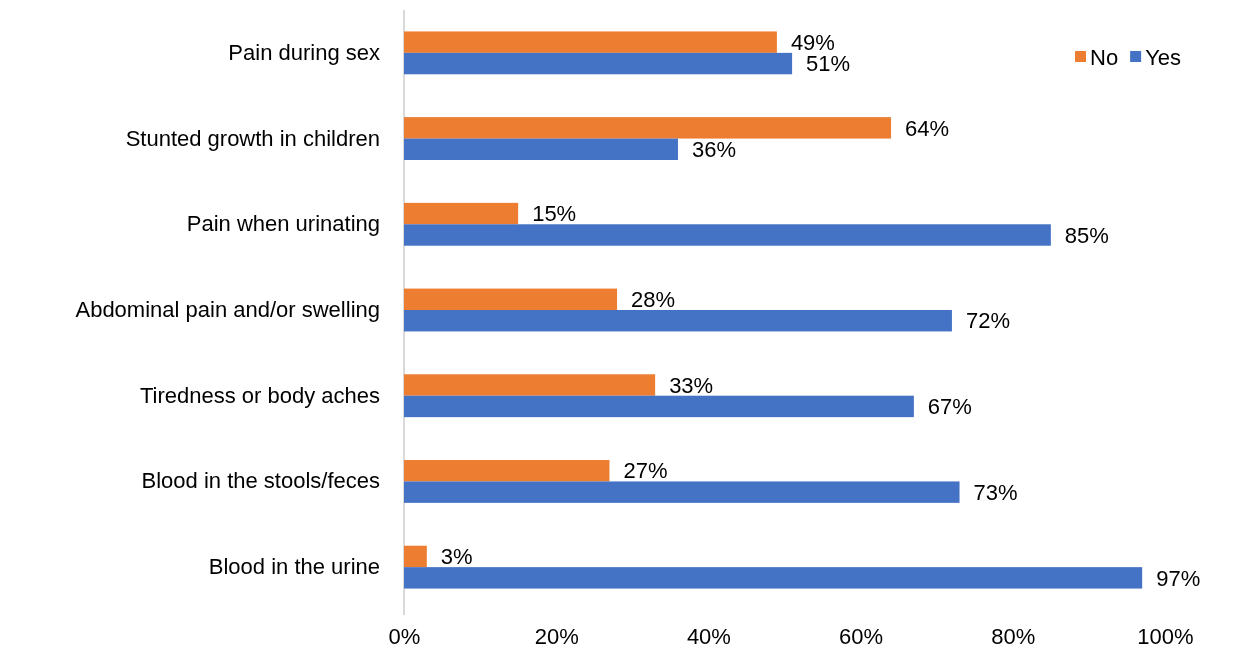 The image size is (1248, 657). I want to click on x-tick-label: 100%, so click(1165, 636).